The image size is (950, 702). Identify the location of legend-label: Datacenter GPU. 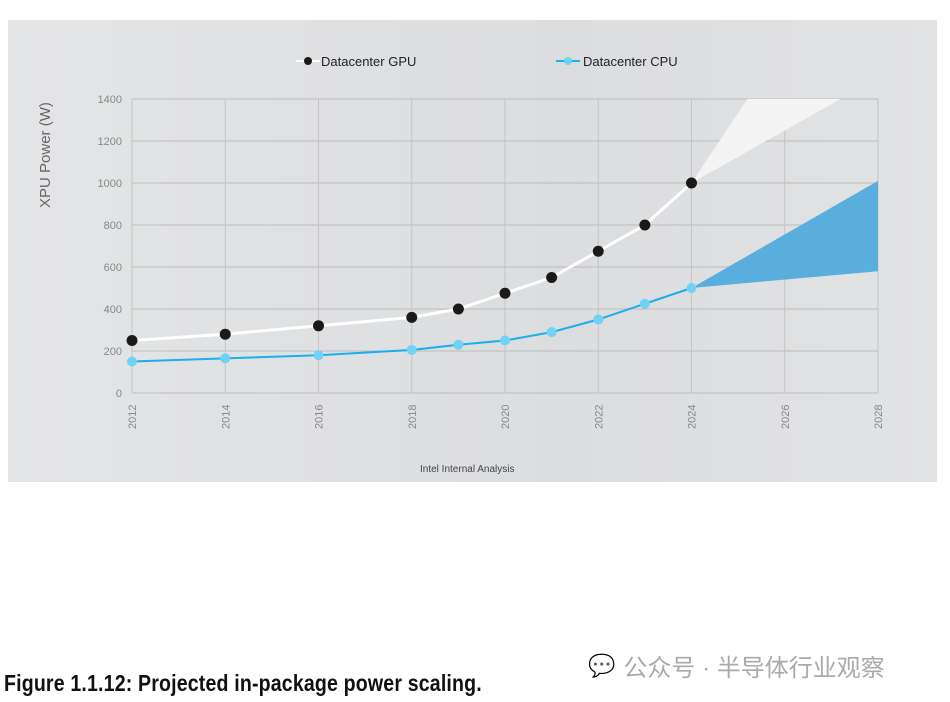
(368, 61).